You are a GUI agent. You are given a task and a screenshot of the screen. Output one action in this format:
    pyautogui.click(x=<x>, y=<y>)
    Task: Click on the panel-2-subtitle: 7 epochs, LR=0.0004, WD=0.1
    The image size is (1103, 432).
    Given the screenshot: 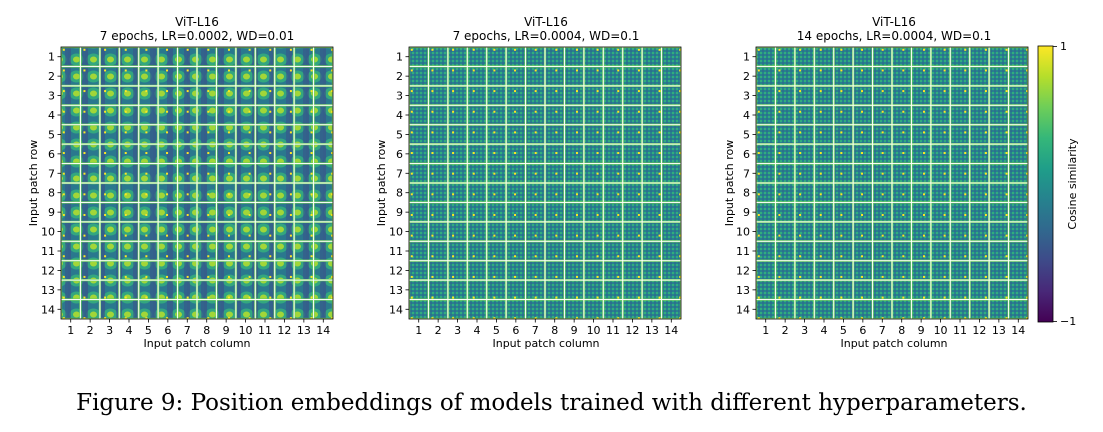 What is the action you would take?
    pyautogui.click(x=546, y=36)
    